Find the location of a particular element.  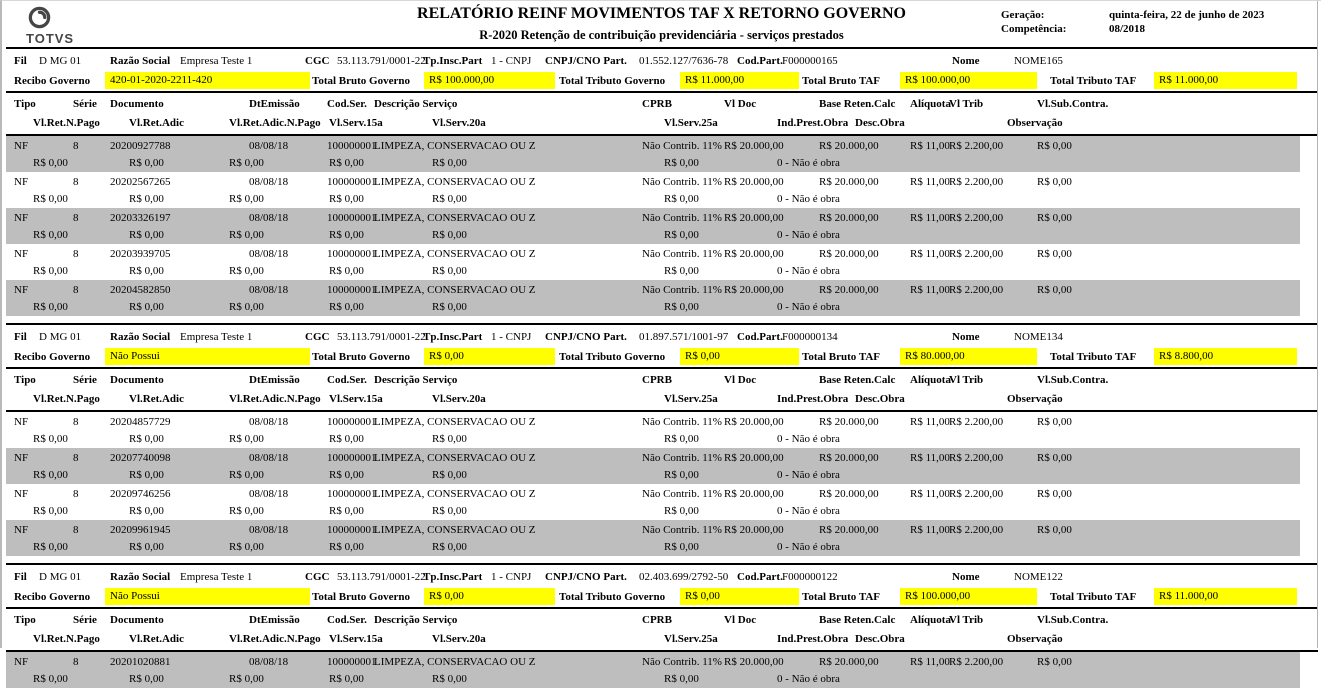

fil-label: Fil is located at coordinates (20, 577).